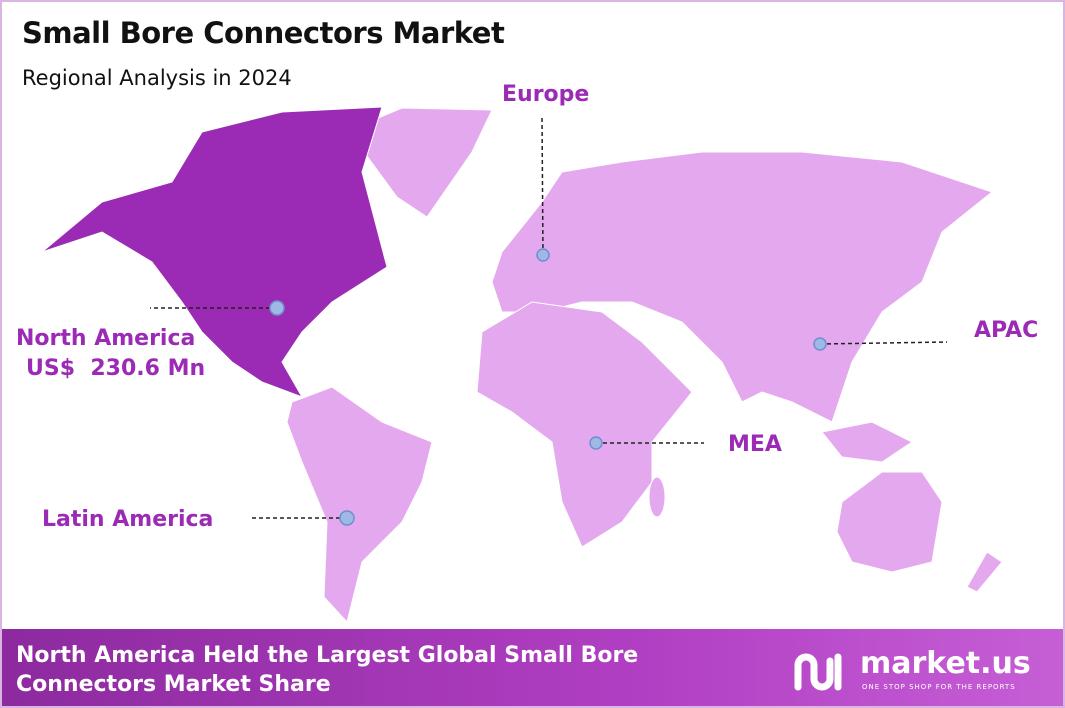  What do you see at coordinates (214, 252) in the screenshot?
I see `north-america` at bounding box center [214, 252].